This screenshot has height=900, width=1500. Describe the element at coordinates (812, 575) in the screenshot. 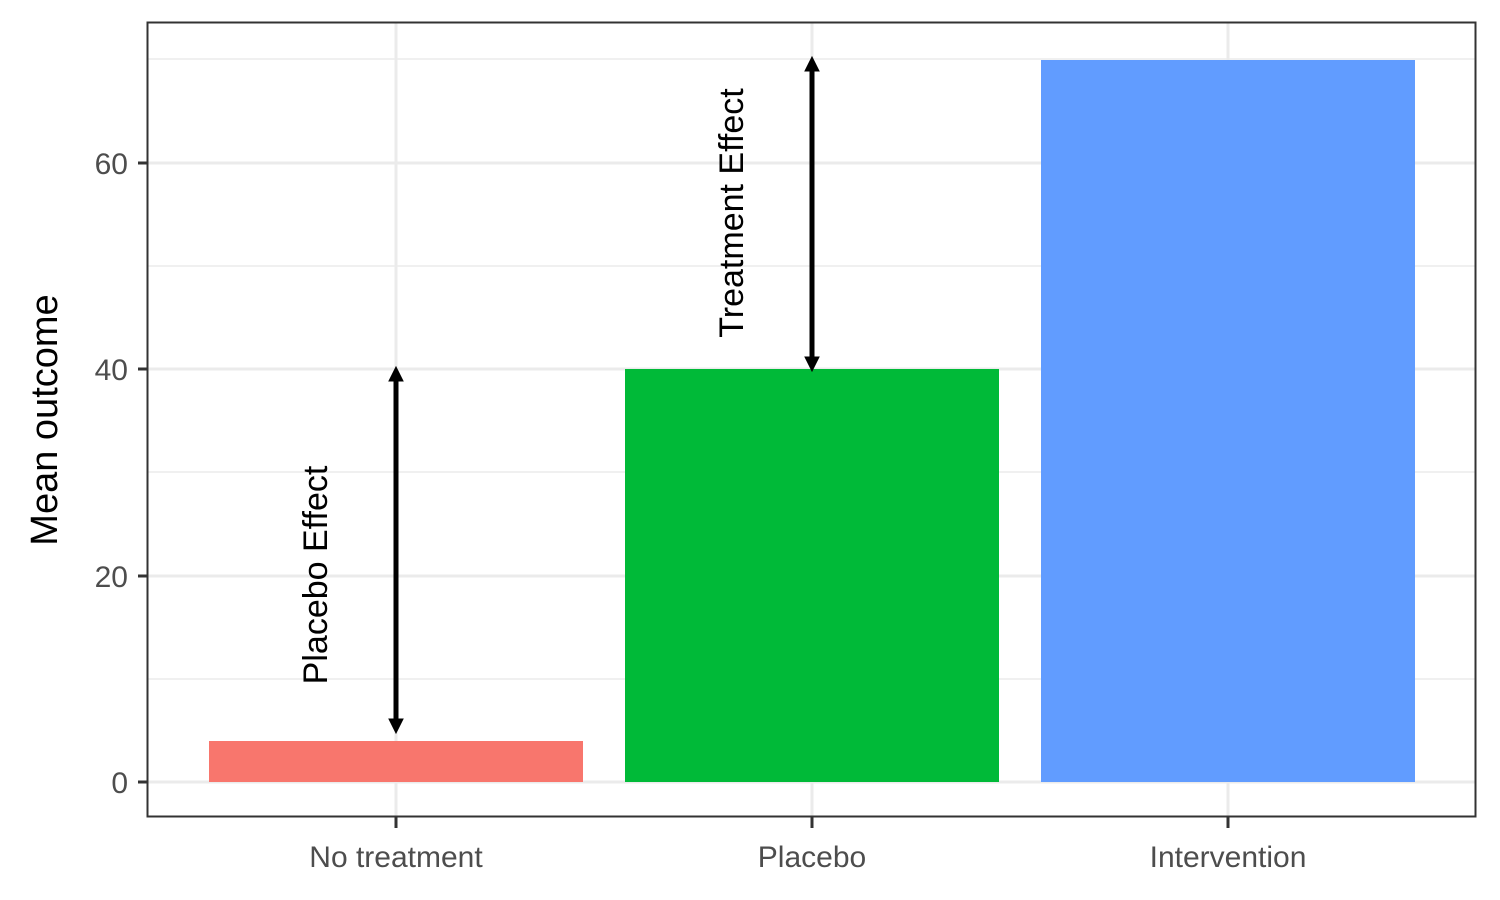

I see `bar-placebo` at that location.